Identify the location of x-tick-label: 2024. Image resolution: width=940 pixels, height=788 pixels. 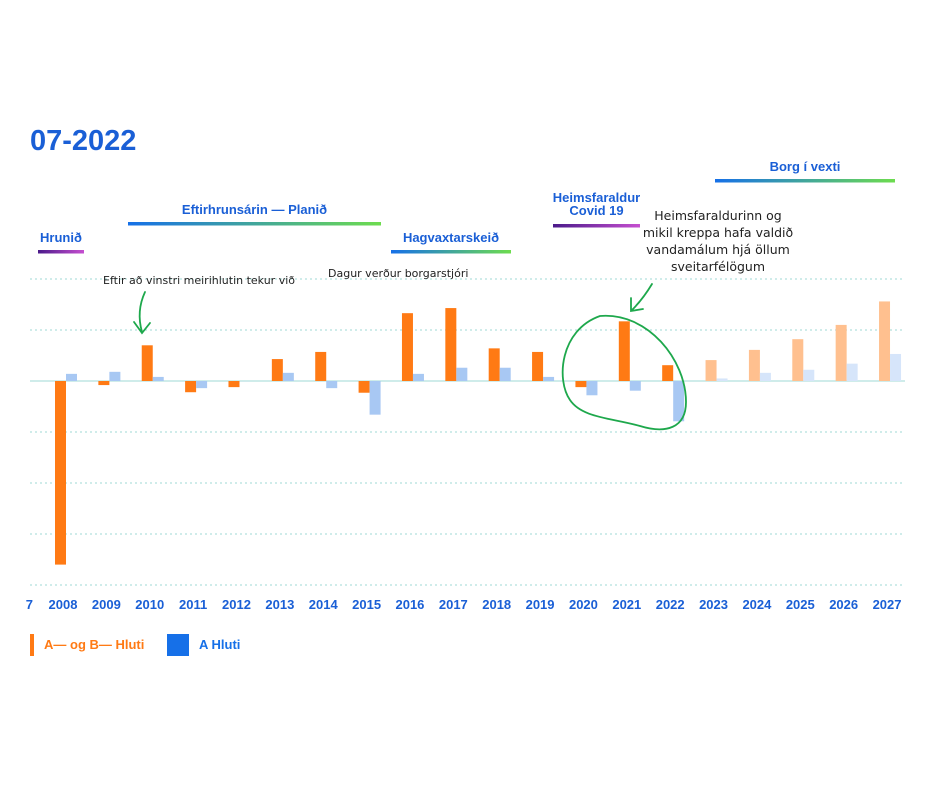
(757, 604).